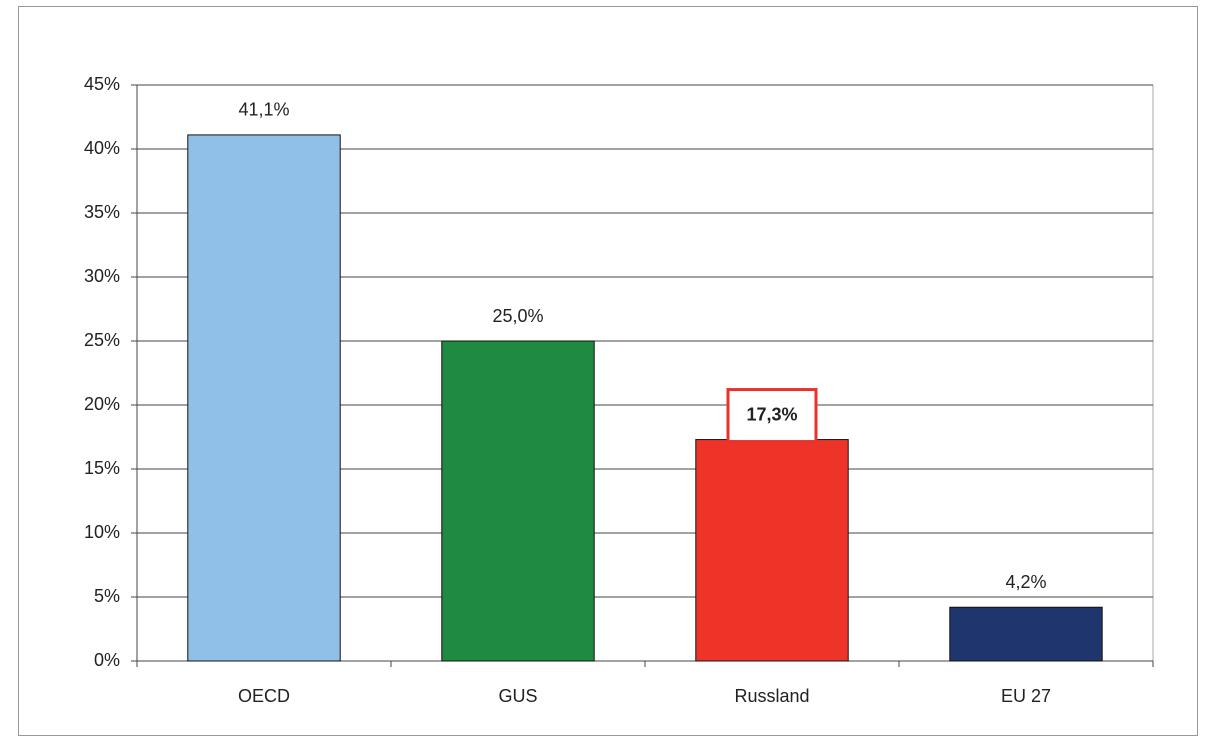 The height and width of the screenshot is (753, 1215). I want to click on y-tick-label: 0%, so click(107, 660).